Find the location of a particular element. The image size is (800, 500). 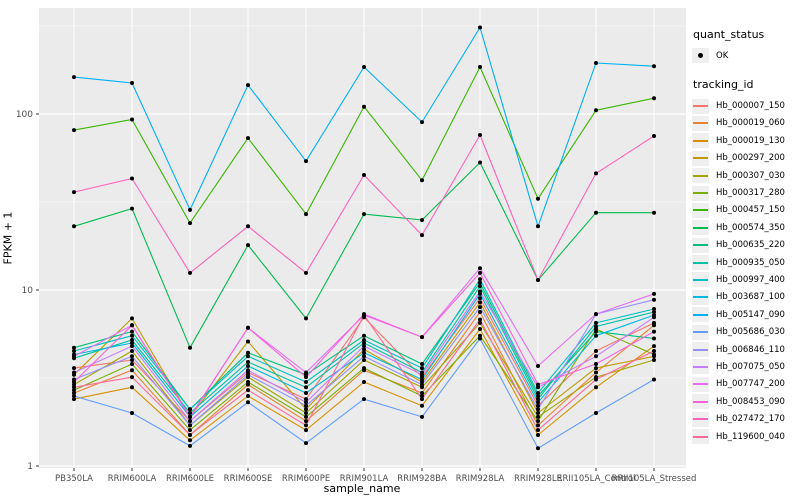

legend-item-Hb_000297_200: Hb_000297_200 is located at coordinates (745, 158).